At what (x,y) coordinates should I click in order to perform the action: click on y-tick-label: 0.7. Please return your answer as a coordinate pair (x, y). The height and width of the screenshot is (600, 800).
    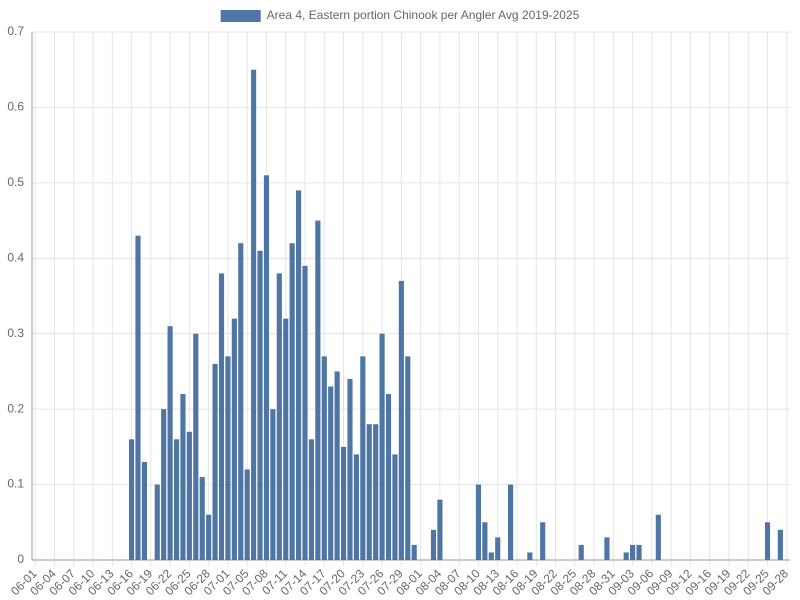
    Looking at the image, I should click on (15, 31).